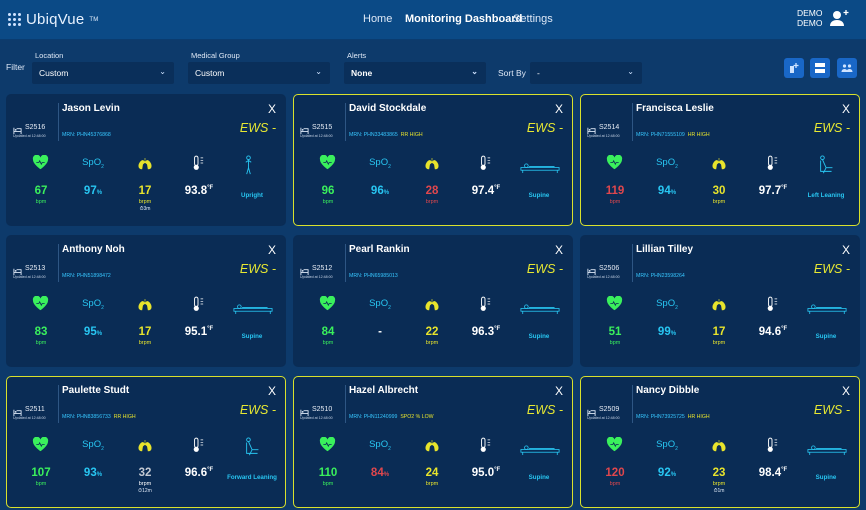 The width and height of the screenshot is (866, 510). I want to click on respiration-rate-value: 32, so click(145, 473).